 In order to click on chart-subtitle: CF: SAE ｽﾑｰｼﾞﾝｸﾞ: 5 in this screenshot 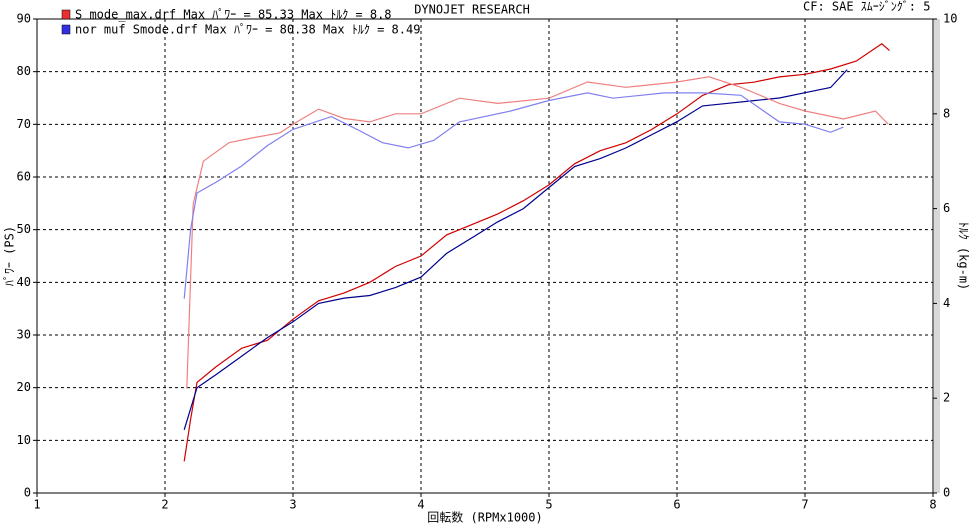, I will do `click(866, 7)`.